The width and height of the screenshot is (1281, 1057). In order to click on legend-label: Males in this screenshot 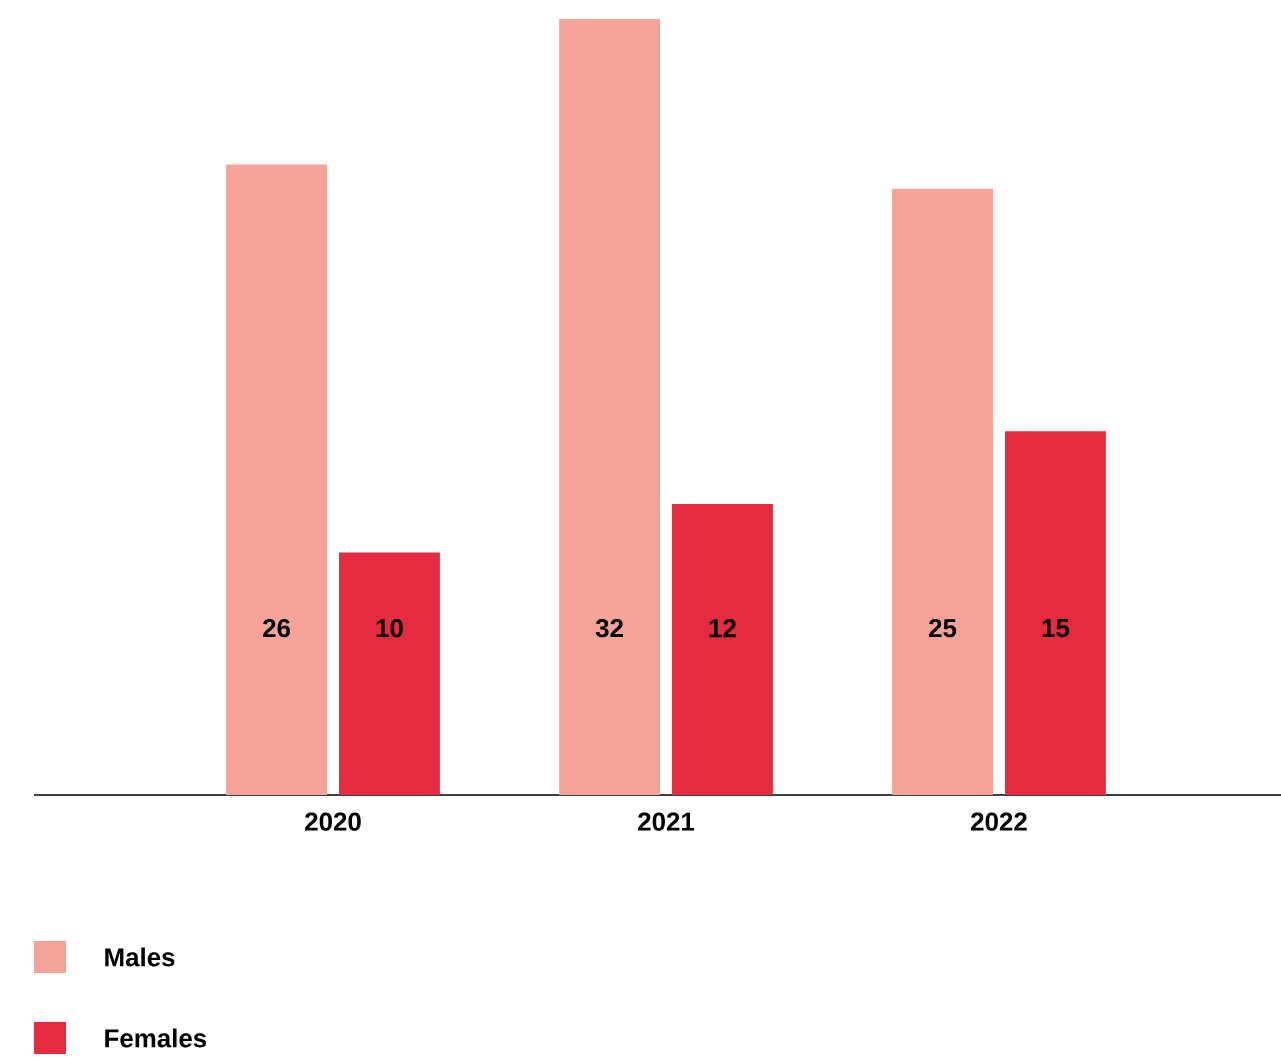, I will do `click(140, 957)`.